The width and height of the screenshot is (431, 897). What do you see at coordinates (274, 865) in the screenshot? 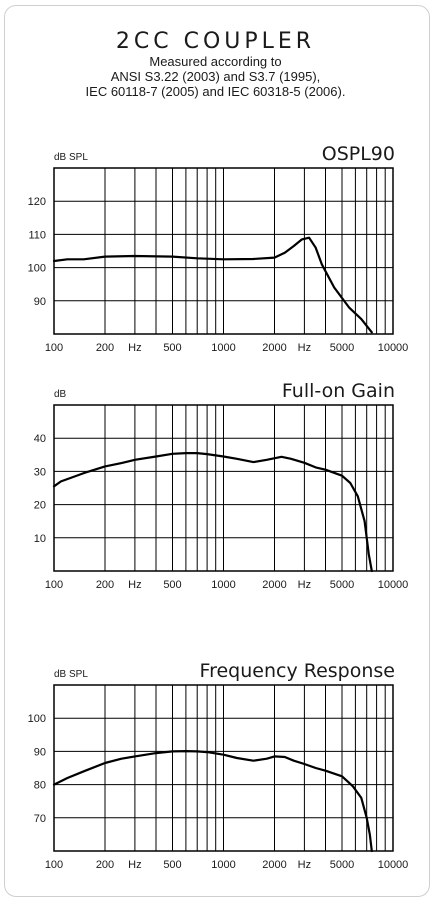
I see `frequency-response-x-tick-label: 2000` at bounding box center [274, 865].